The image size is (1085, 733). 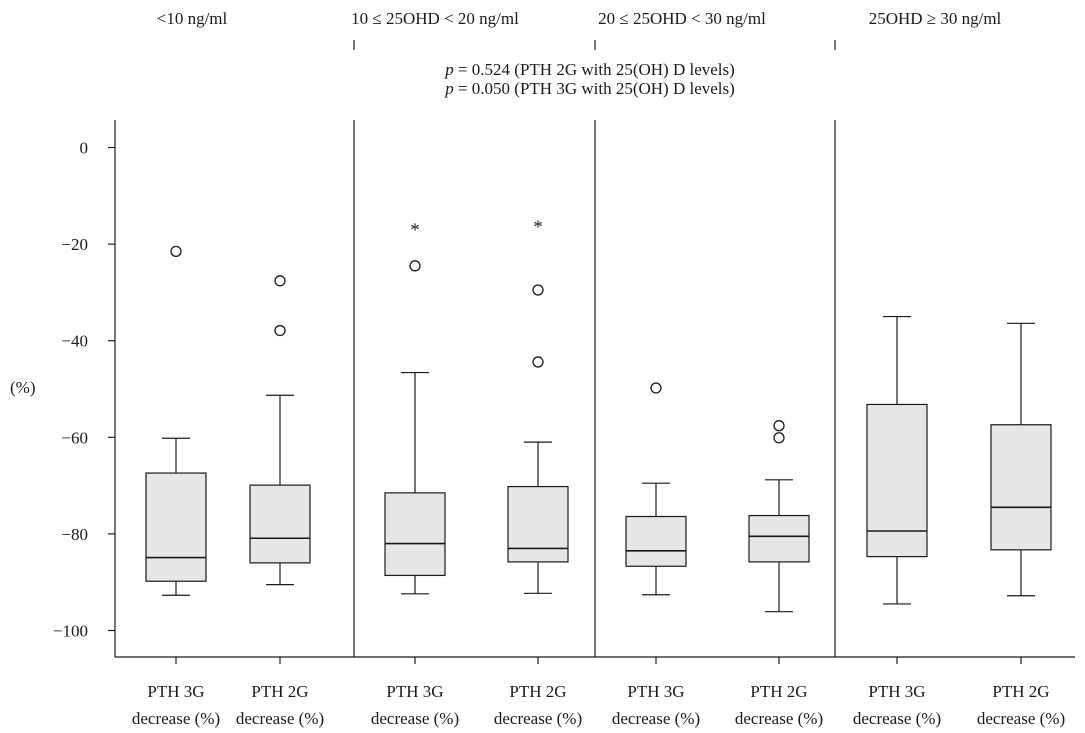 What do you see at coordinates (176, 527) in the screenshot?
I see `box-p1-b1` at bounding box center [176, 527].